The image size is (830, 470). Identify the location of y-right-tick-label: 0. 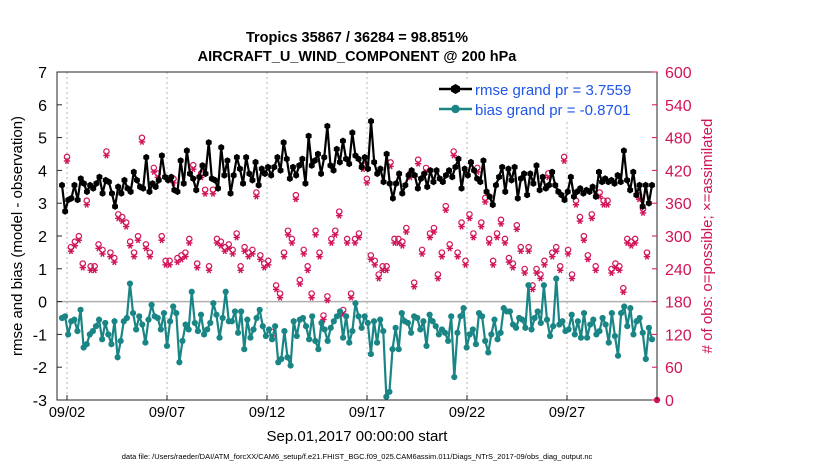
(669, 401).